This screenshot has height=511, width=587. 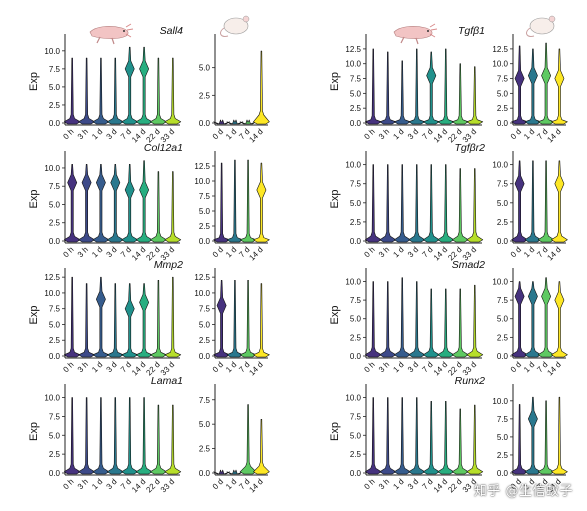 I want to click on x-tick-label: 22 d, so click(x=152, y=485).